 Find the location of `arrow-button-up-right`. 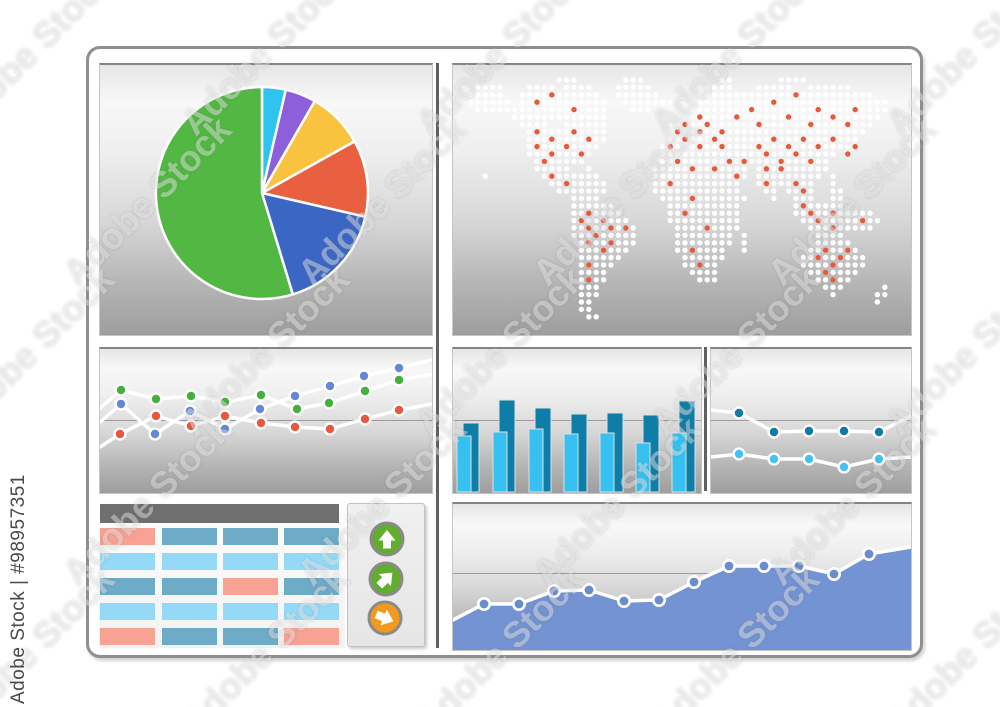

arrow-button-up-right is located at coordinates (386, 579).